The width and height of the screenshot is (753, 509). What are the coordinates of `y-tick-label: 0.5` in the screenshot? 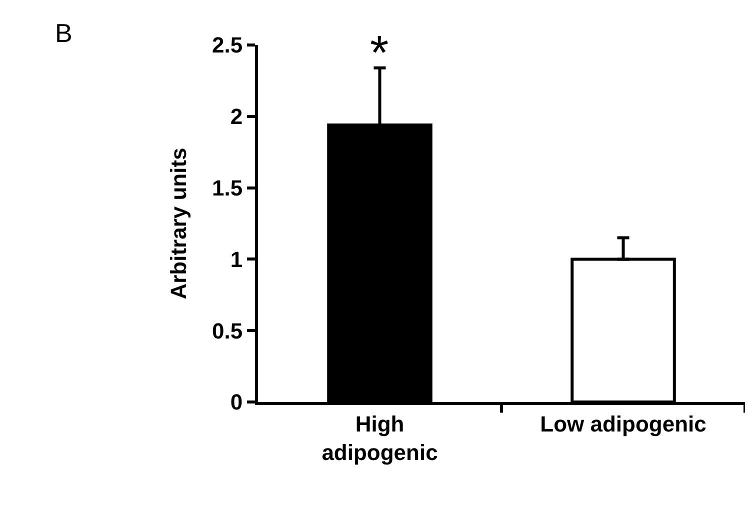 It's located at (227, 331).